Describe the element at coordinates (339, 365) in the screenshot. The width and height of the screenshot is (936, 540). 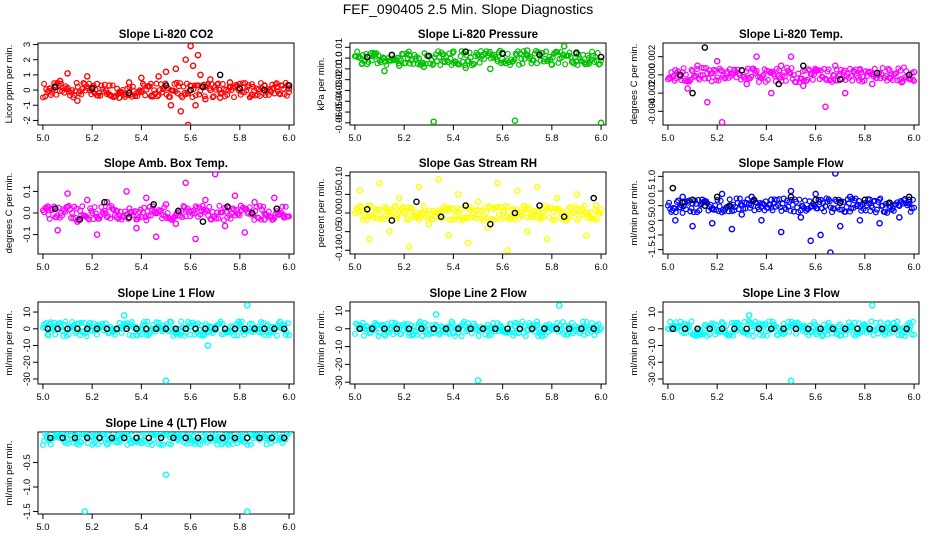
I see `y-tick-label: -20` at that location.